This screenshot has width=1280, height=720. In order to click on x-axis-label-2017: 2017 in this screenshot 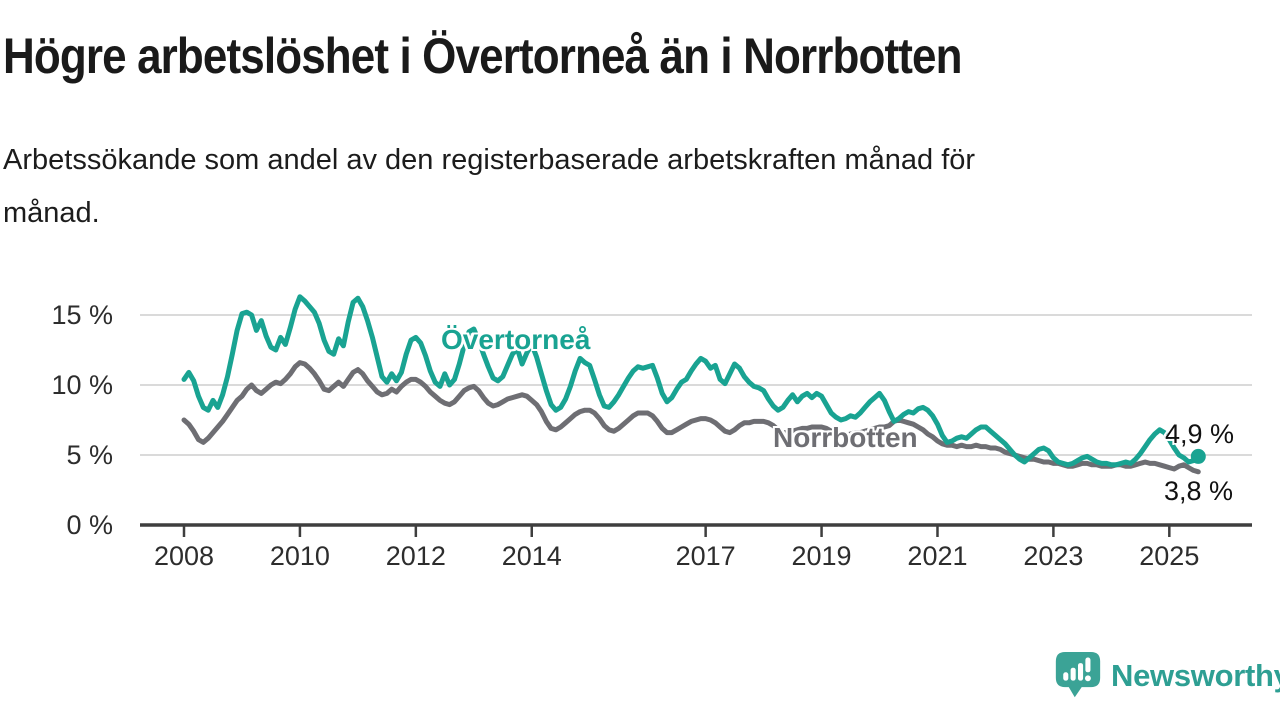, I will do `click(705, 556)`.